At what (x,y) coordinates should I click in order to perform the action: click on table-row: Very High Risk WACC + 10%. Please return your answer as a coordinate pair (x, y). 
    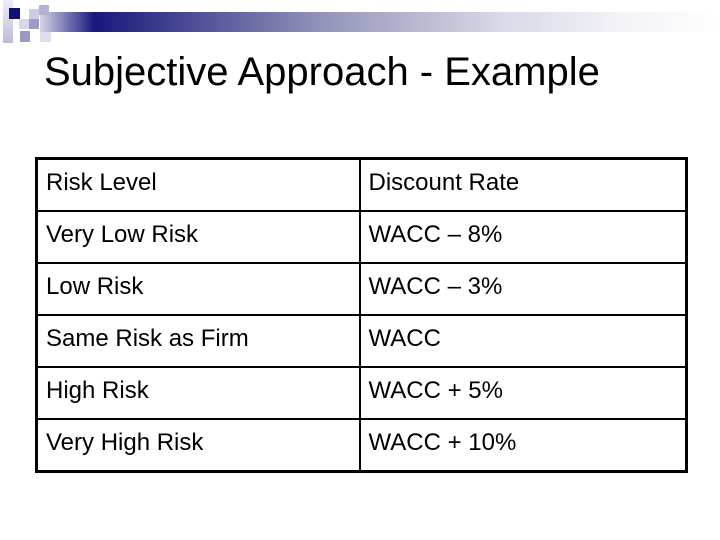
    Looking at the image, I should click on (361, 445).